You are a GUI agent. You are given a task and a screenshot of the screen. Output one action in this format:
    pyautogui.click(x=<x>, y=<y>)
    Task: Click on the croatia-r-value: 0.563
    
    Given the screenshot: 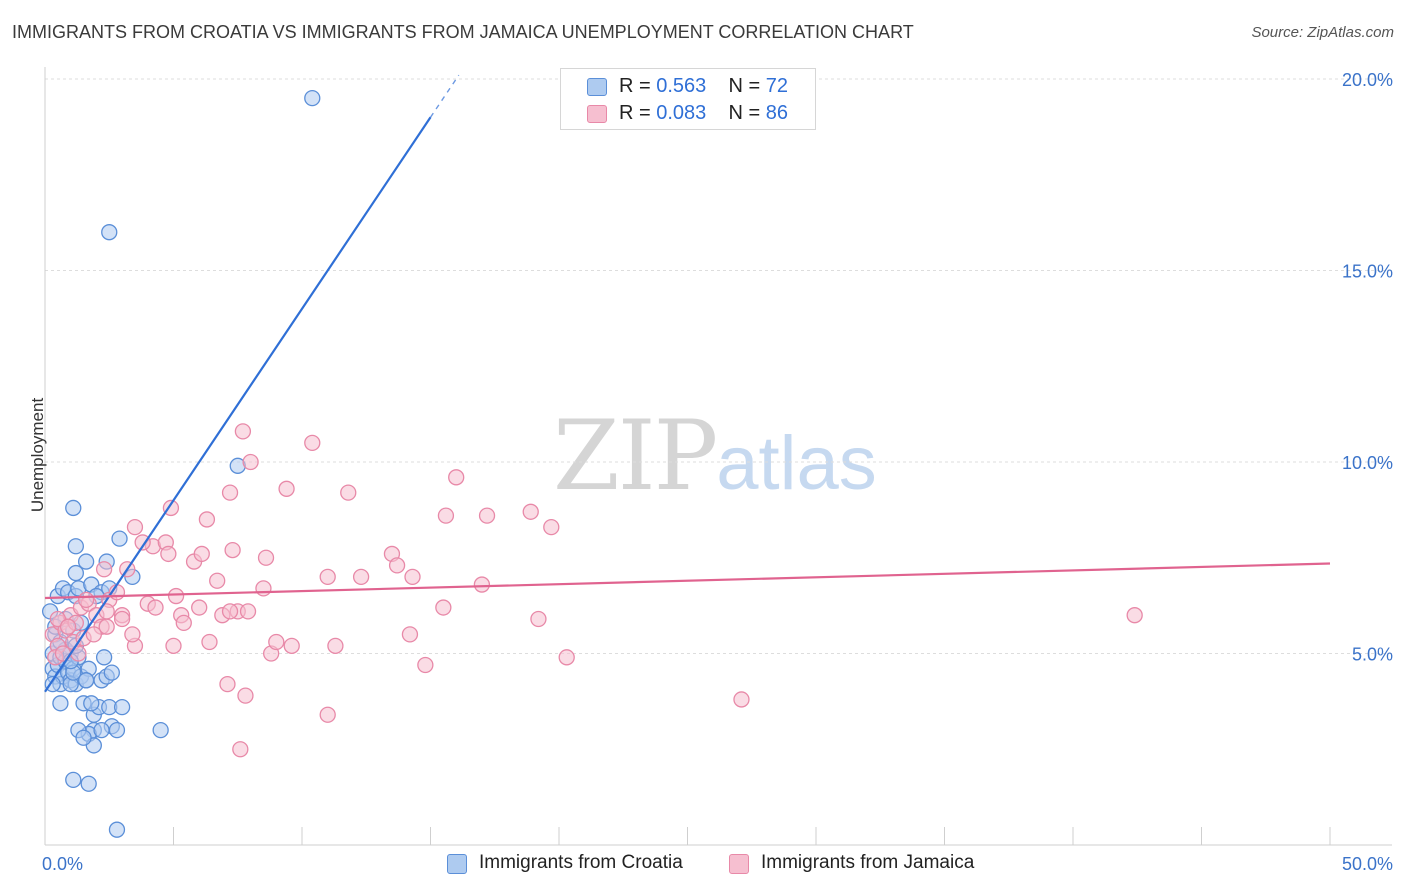 What is the action you would take?
    pyautogui.click(x=681, y=86)
    